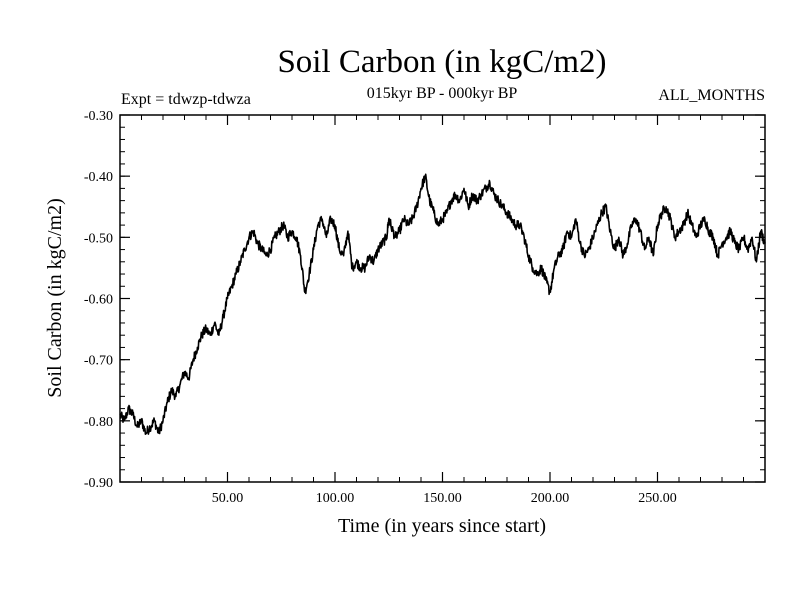 Image resolution: width=800 pixels, height=600 pixels. I want to click on y-tick-label: -0.70, so click(98, 361).